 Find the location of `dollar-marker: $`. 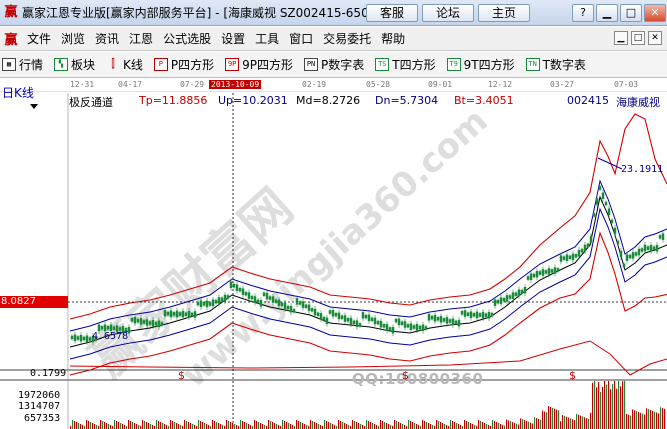

dollar-marker: $ is located at coordinates (572, 375).